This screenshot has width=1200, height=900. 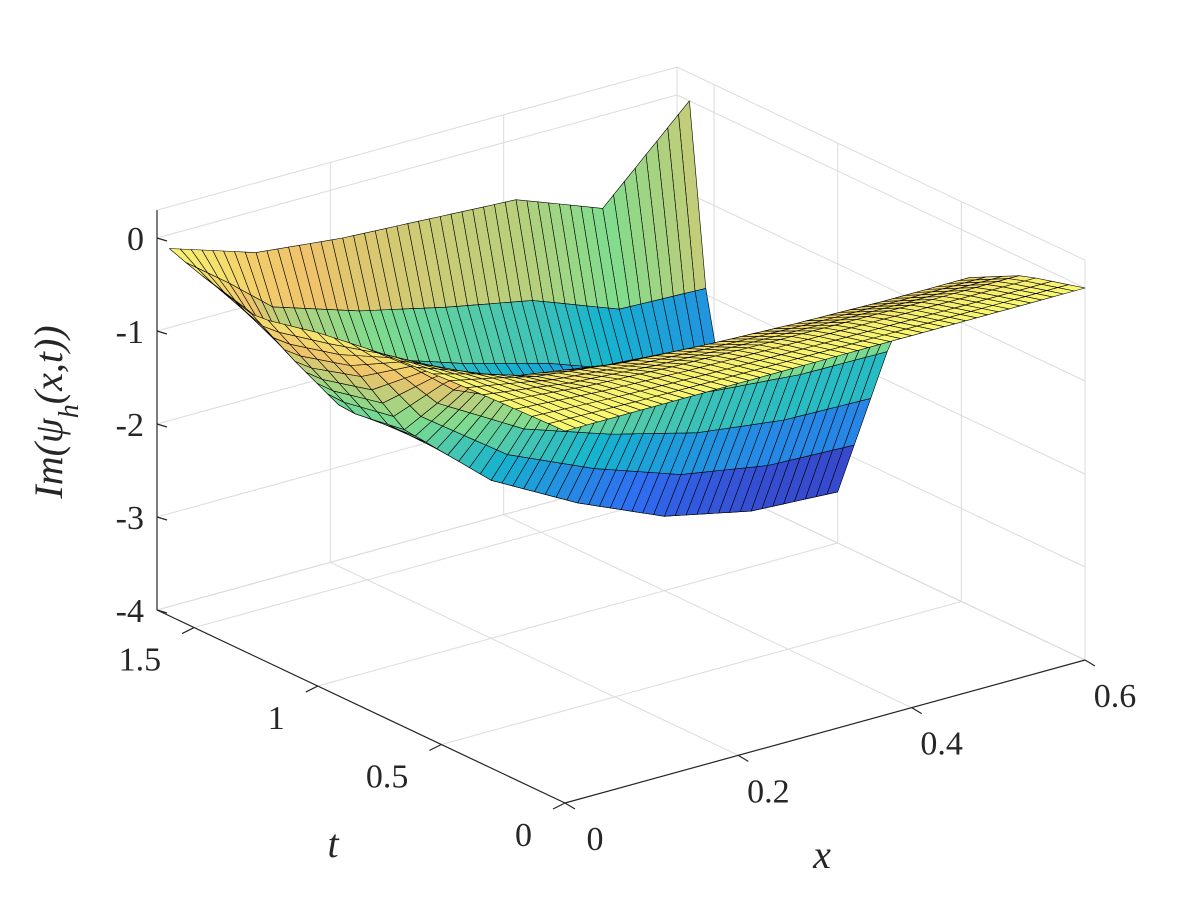 I want to click on z-tick-label: 0, so click(x=135, y=239).